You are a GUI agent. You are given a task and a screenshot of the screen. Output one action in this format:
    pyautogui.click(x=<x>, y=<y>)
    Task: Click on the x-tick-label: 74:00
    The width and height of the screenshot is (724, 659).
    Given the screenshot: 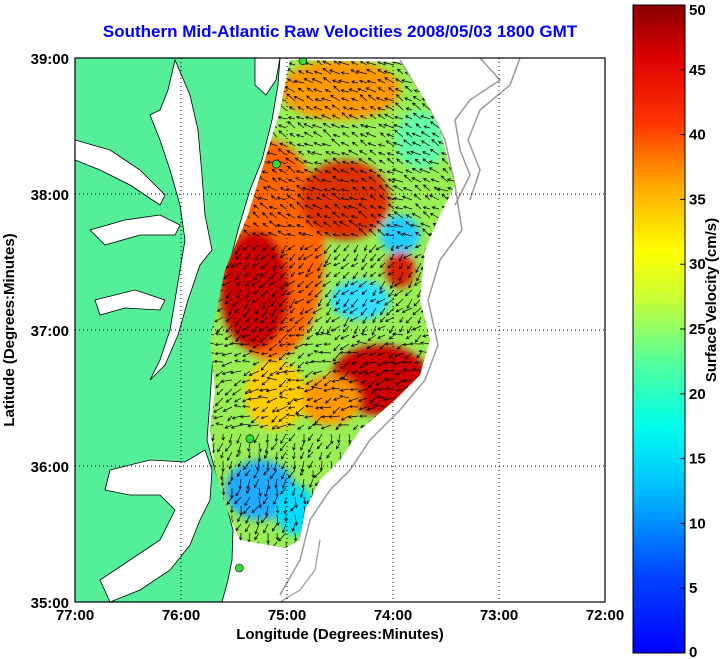 What is the action you would take?
    pyautogui.click(x=393, y=615)
    